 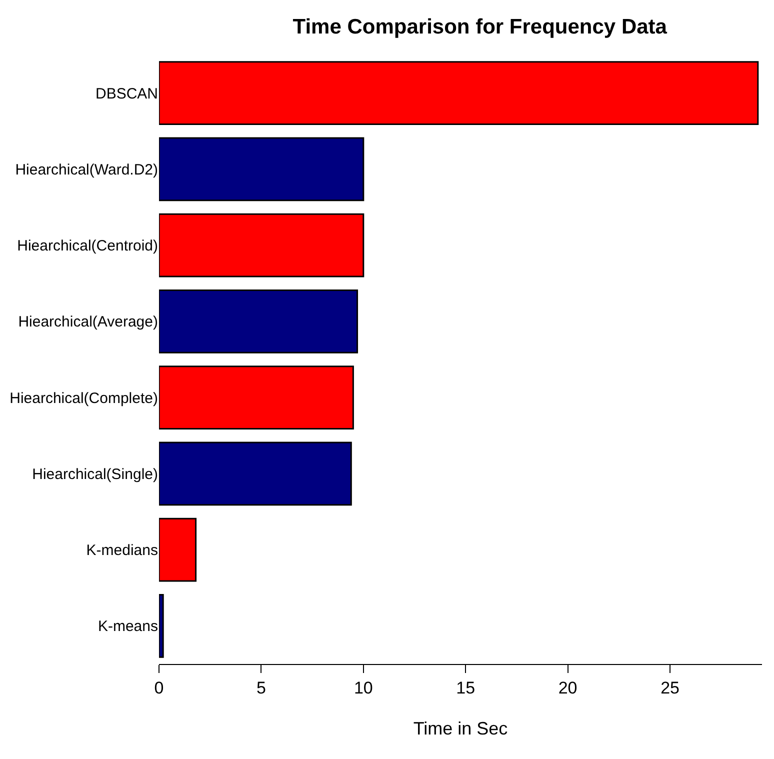 I want to click on x-tick-label: 10, so click(x=363, y=688).